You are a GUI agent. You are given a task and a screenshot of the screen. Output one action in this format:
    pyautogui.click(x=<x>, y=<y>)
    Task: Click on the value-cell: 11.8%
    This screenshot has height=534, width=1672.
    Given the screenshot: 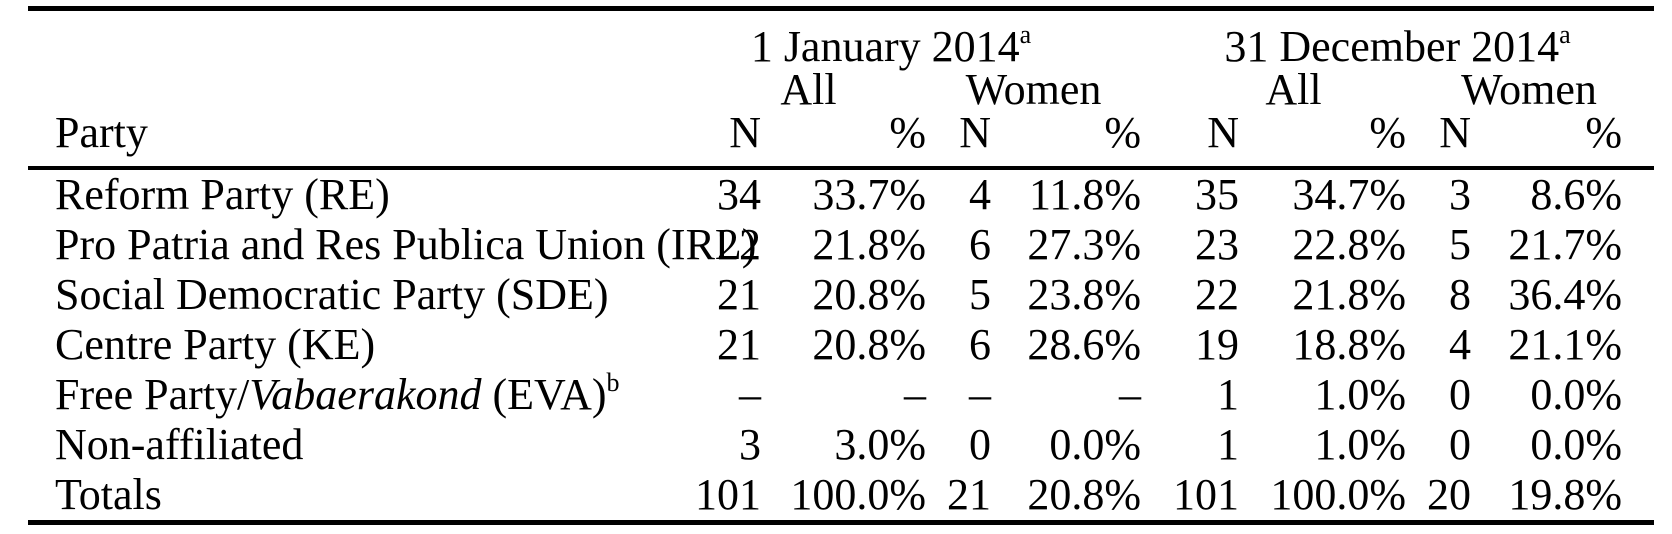 What is the action you would take?
    pyautogui.click(x=1085, y=194)
    